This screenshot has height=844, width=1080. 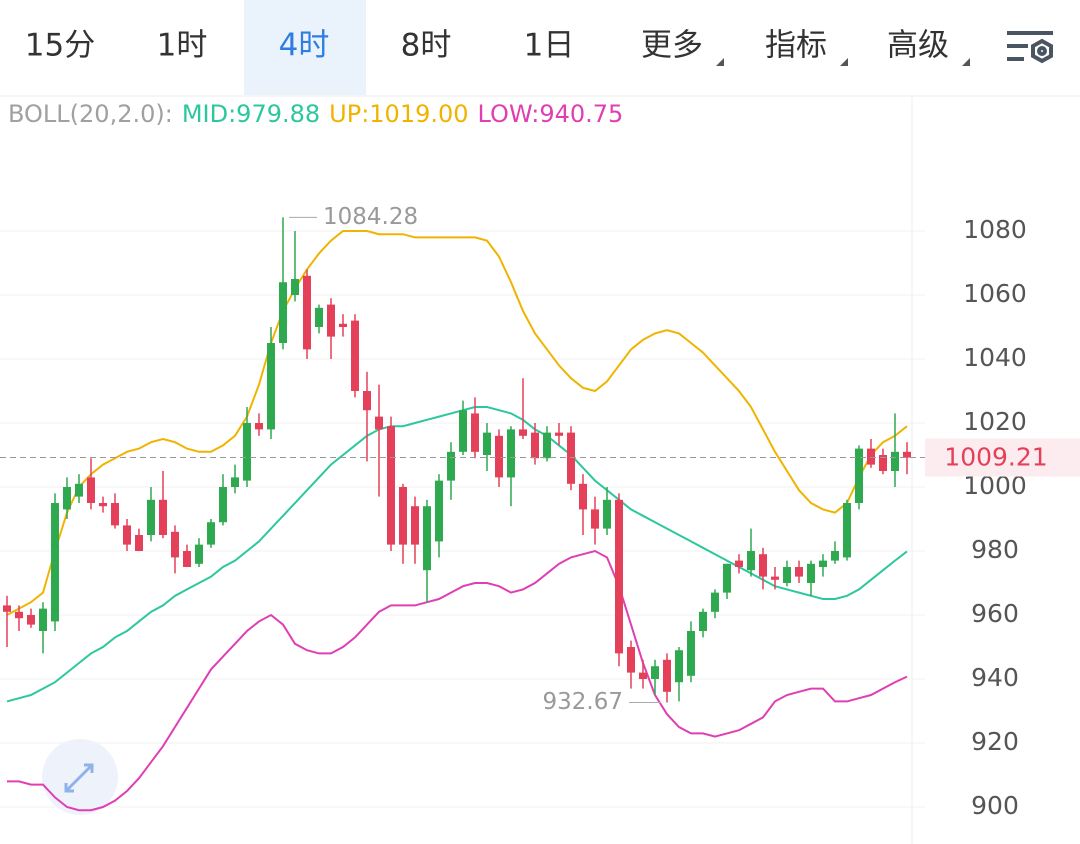 What do you see at coordinates (918, 46) in the screenshot?
I see `tab: 高级` at bounding box center [918, 46].